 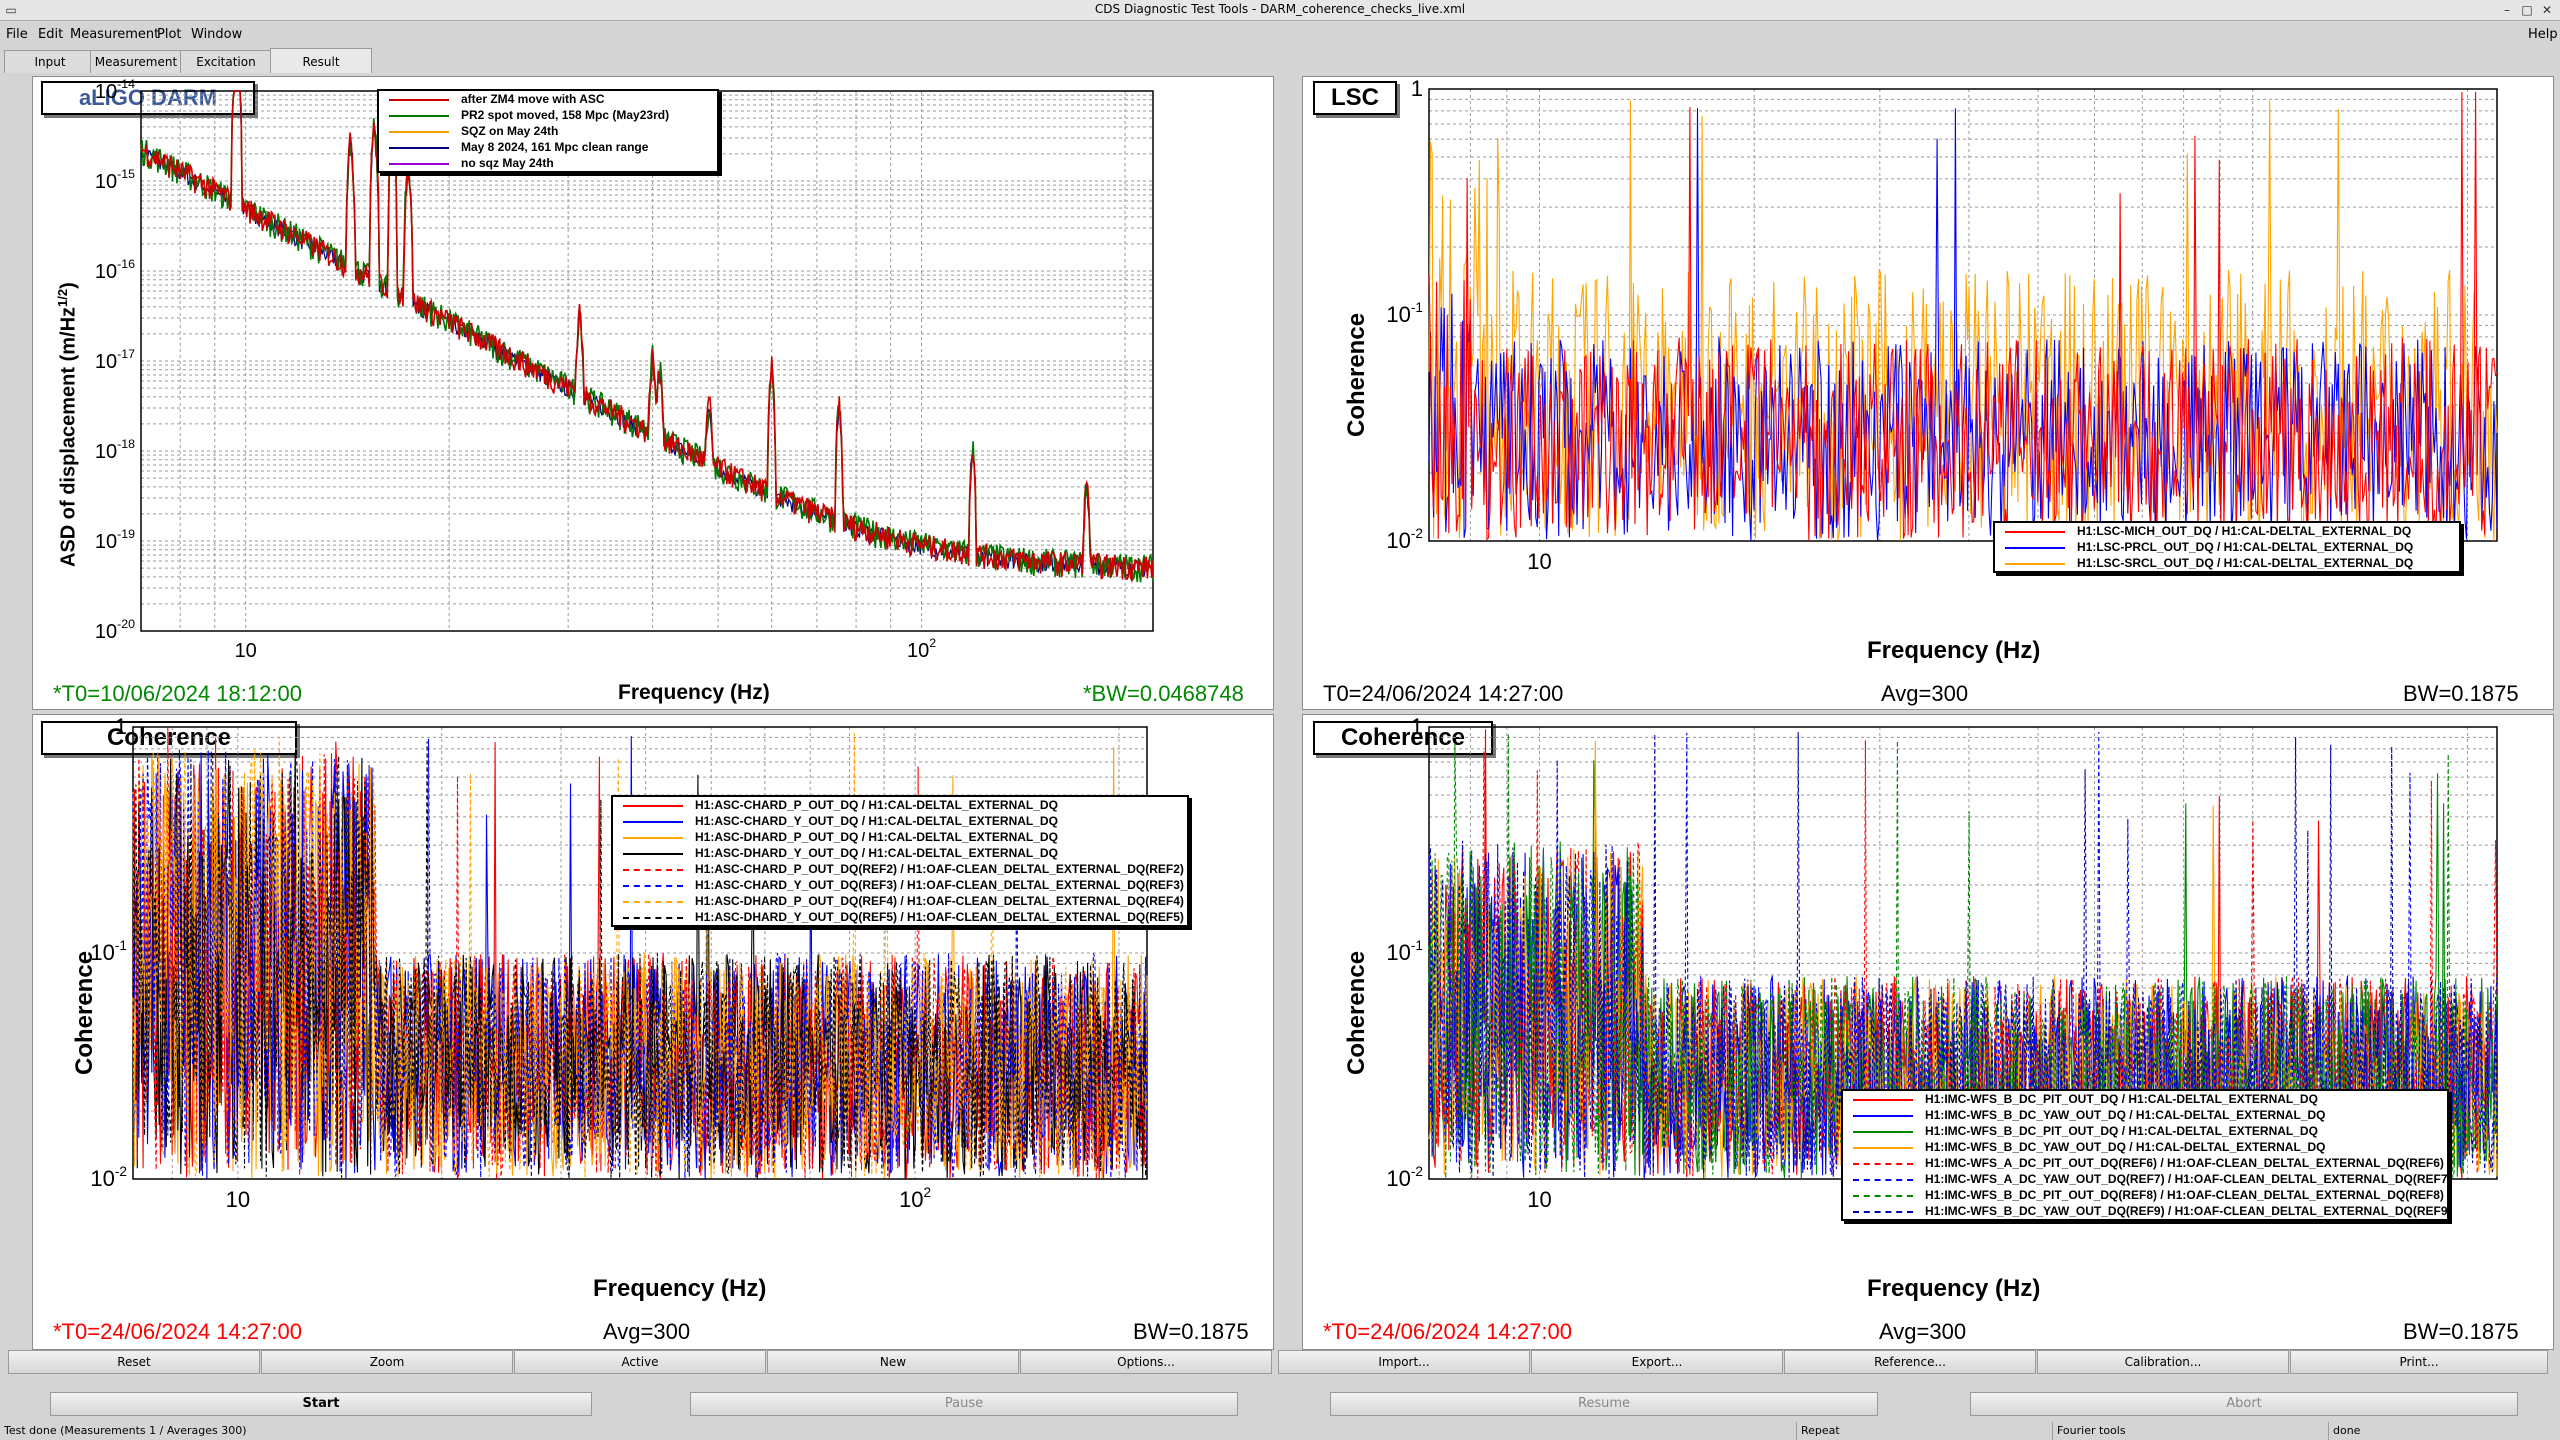 I want to click on x-axis-label: Frequency (Hz), so click(x=1954, y=650).